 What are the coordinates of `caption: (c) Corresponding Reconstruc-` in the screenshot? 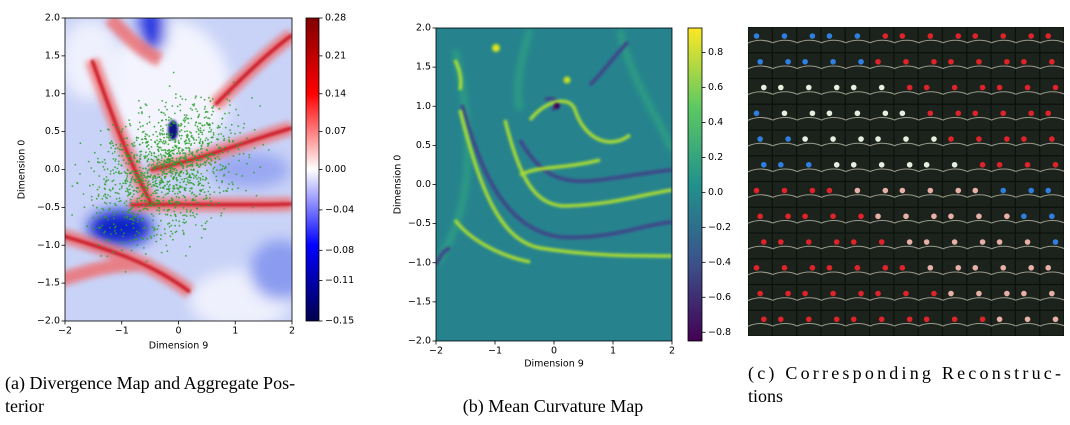 It's located at (904, 373).